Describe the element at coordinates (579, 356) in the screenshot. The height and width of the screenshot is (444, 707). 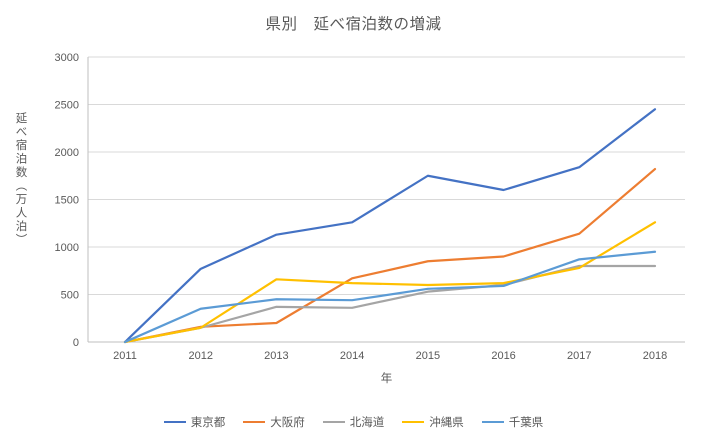
I see `x-tick-label: 2017` at that location.